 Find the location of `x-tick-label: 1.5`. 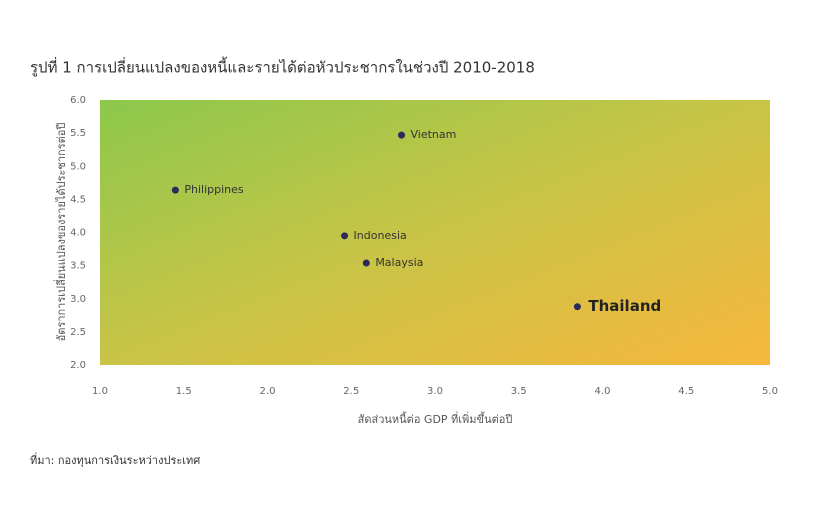

x-tick-label: 1.5 is located at coordinates (184, 391).